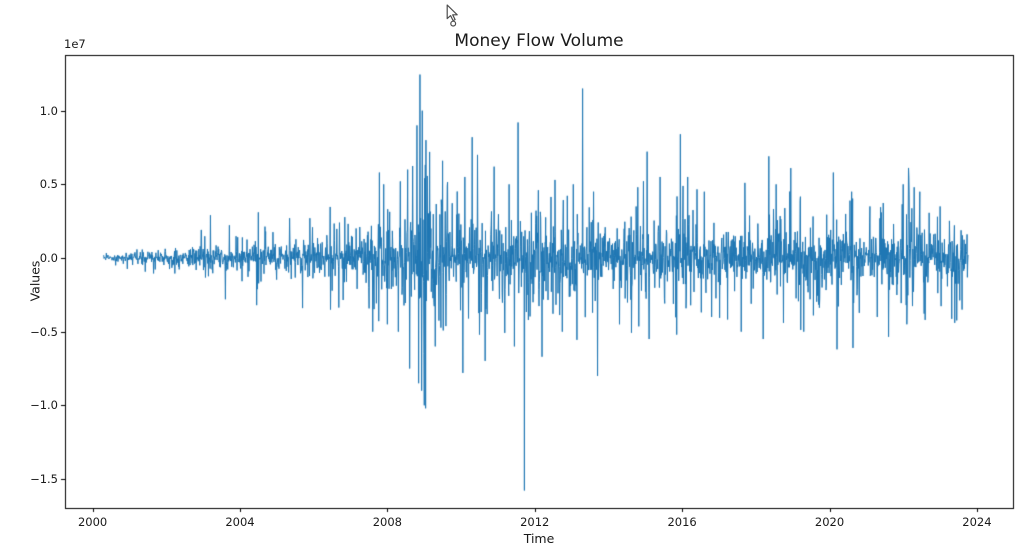 This screenshot has height=555, width=1024. Describe the element at coordinates (539, 538) in the screenshot. I see `x-axis-label: Time` at that location.